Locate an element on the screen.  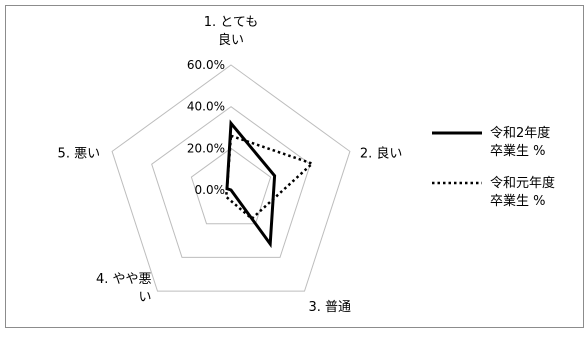
series-polygons is located at coordinates (269, 184).